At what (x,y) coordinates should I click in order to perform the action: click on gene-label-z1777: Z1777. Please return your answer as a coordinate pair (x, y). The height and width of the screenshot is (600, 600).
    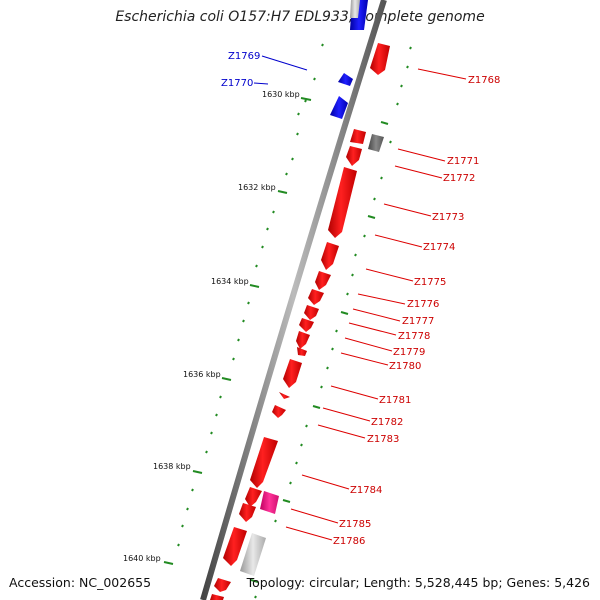
    Looking at the image, I should click on (418, 321).